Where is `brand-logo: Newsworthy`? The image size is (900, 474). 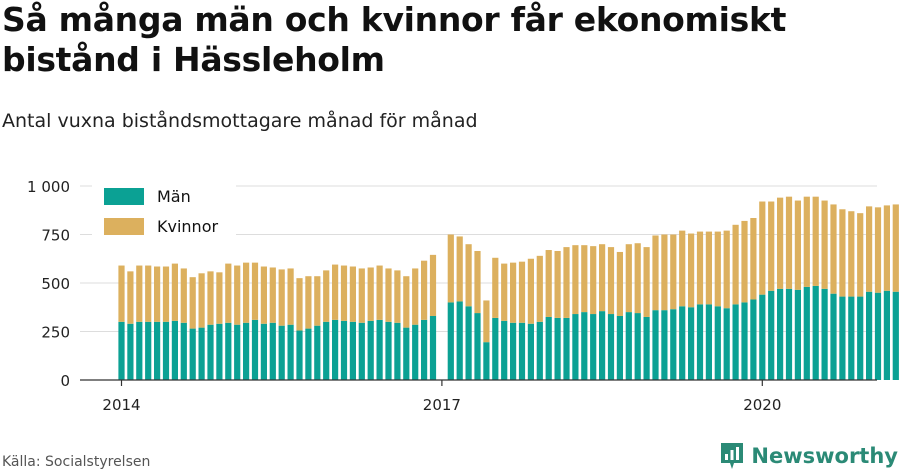
brand-logo: Newsworthy is located at coordinates (808, 456).